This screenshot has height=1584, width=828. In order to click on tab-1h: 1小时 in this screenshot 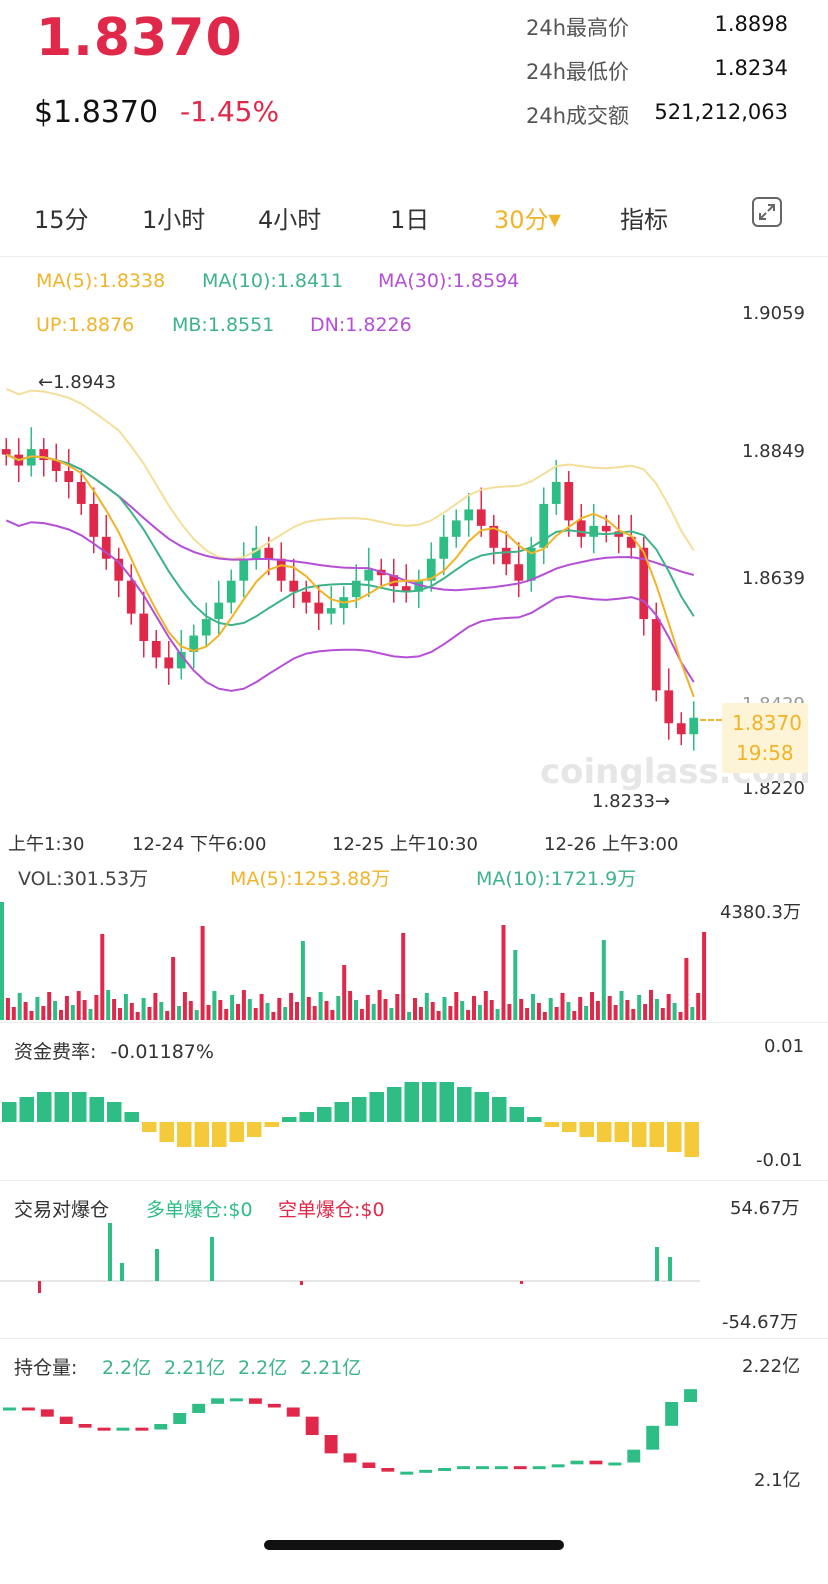, I will do `click(174, 220)`.